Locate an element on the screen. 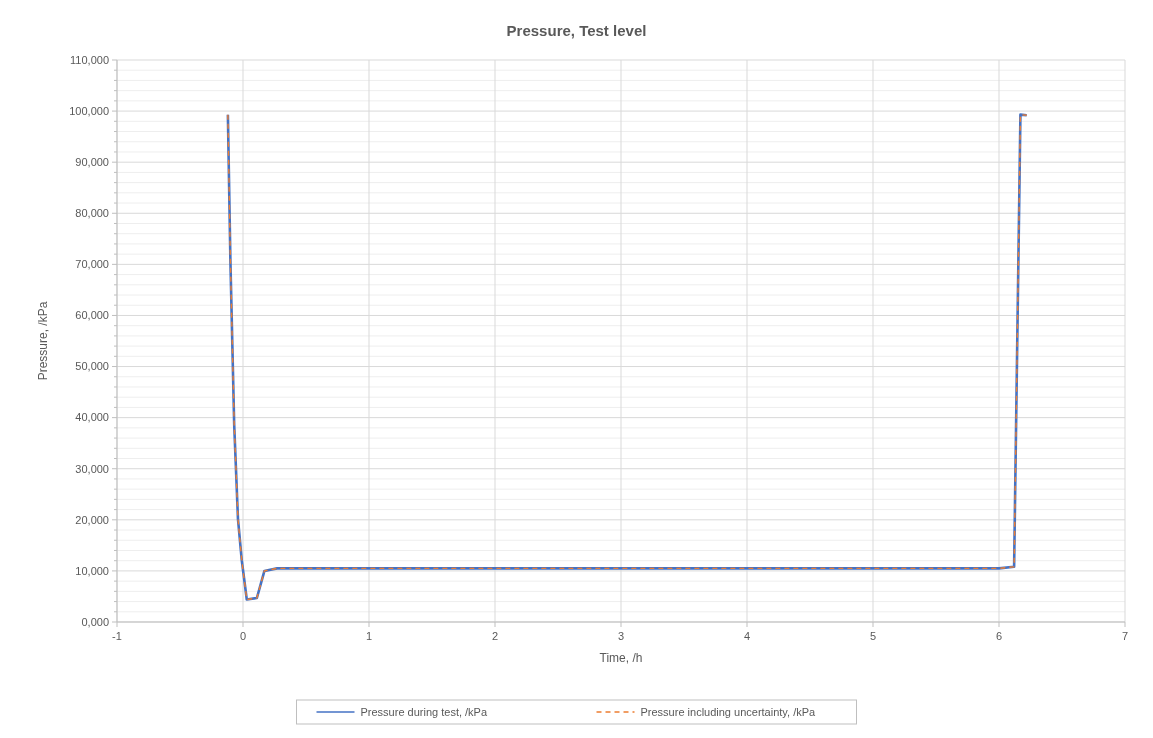 Image resolution: width=1153 pixels, height=738 pixels. x-tick-label: 6 is located at coordinates (999, 636).